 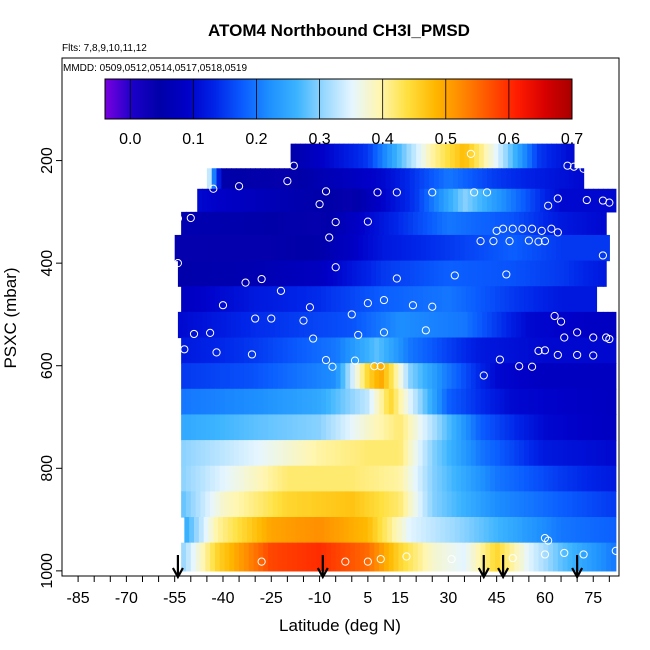 I want to click on sample-point, so click(x=326, y=191).